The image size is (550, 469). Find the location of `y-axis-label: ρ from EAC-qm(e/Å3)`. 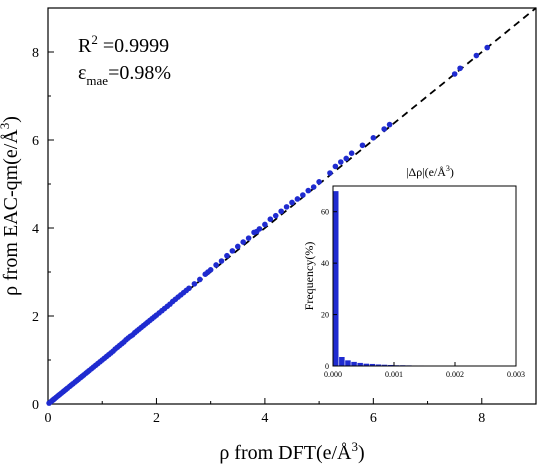

y-axis-label: ρ from EAC-qm(e/Å3) is located at coordinates (11, 206).